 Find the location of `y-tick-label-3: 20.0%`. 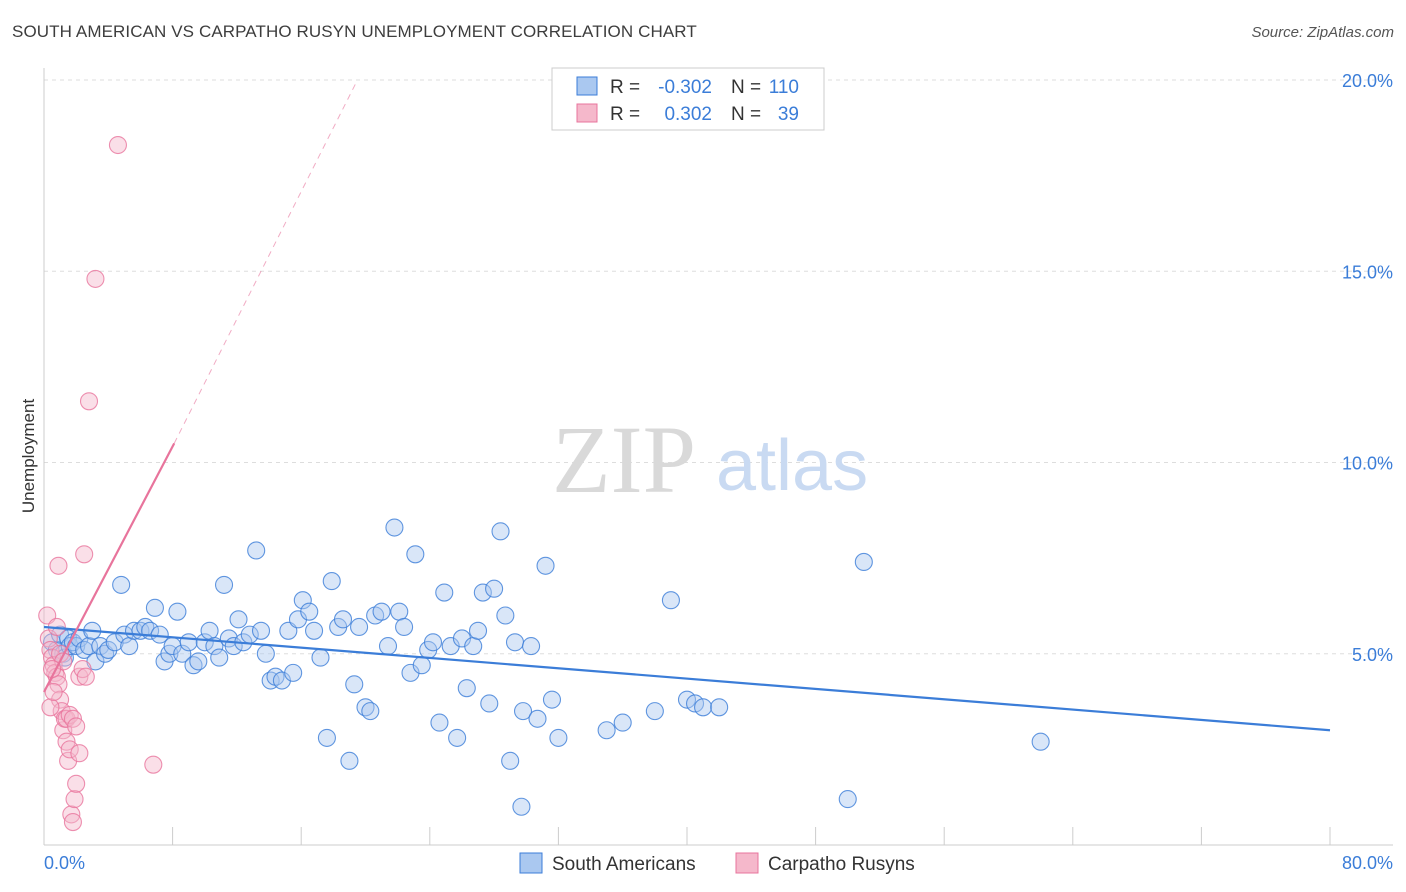

y-tick-label-3: 20.0% is located at coordinates (1367, 81).